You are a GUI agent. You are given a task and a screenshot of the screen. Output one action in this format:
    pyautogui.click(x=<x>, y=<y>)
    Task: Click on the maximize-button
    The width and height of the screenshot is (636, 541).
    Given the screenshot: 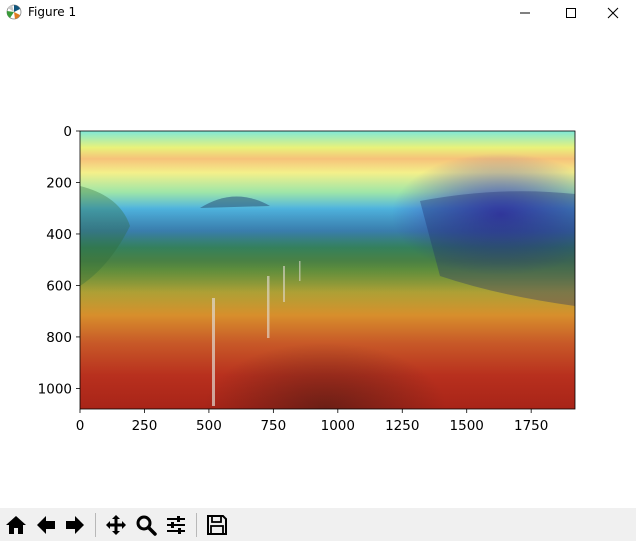 What is the action you would take?
    pyautogui.click(x=571, y=13)
    